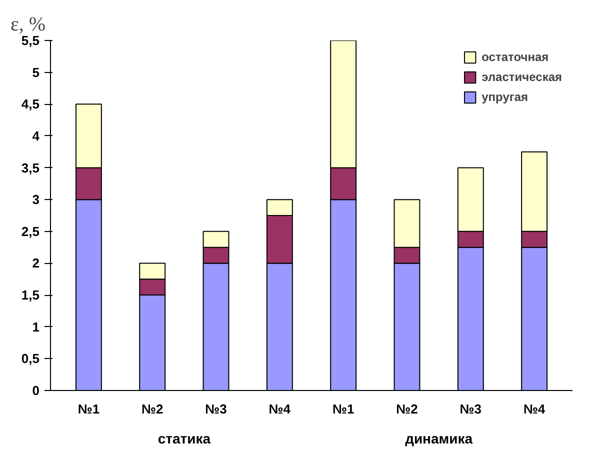 The width and height of the screenshot is (592, 450). What do you see at coordinates (36, 72) in the screenshot?
I see `y-tick-label: 5` at bounding box center [36, 72].